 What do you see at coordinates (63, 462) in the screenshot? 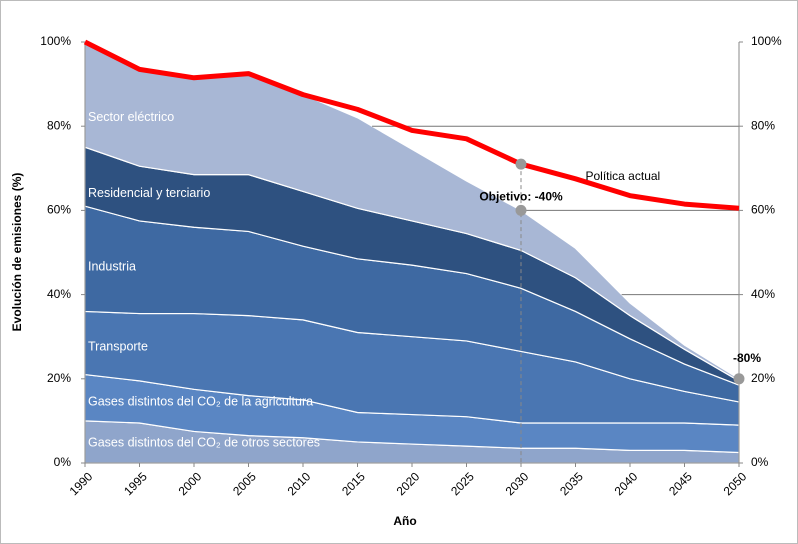
I see `y-tick-label: 0%` at bounding box center [63, 462].